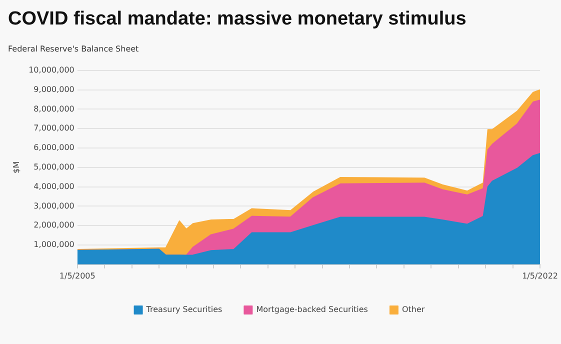 The width and height of the screenshot is (561, 344). Describe the element at coordinates (54, 205) in the screenshot. I see `y-tick-label: 3,000,000` at that location.